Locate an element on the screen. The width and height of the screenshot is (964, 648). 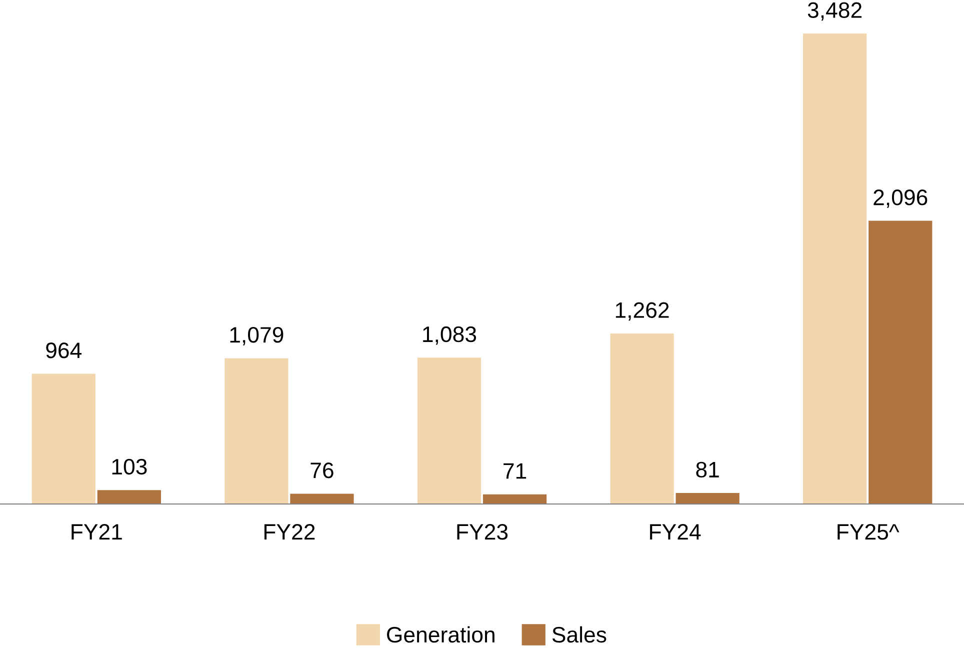
data-label: 103 is located at coordinates (129, 466).